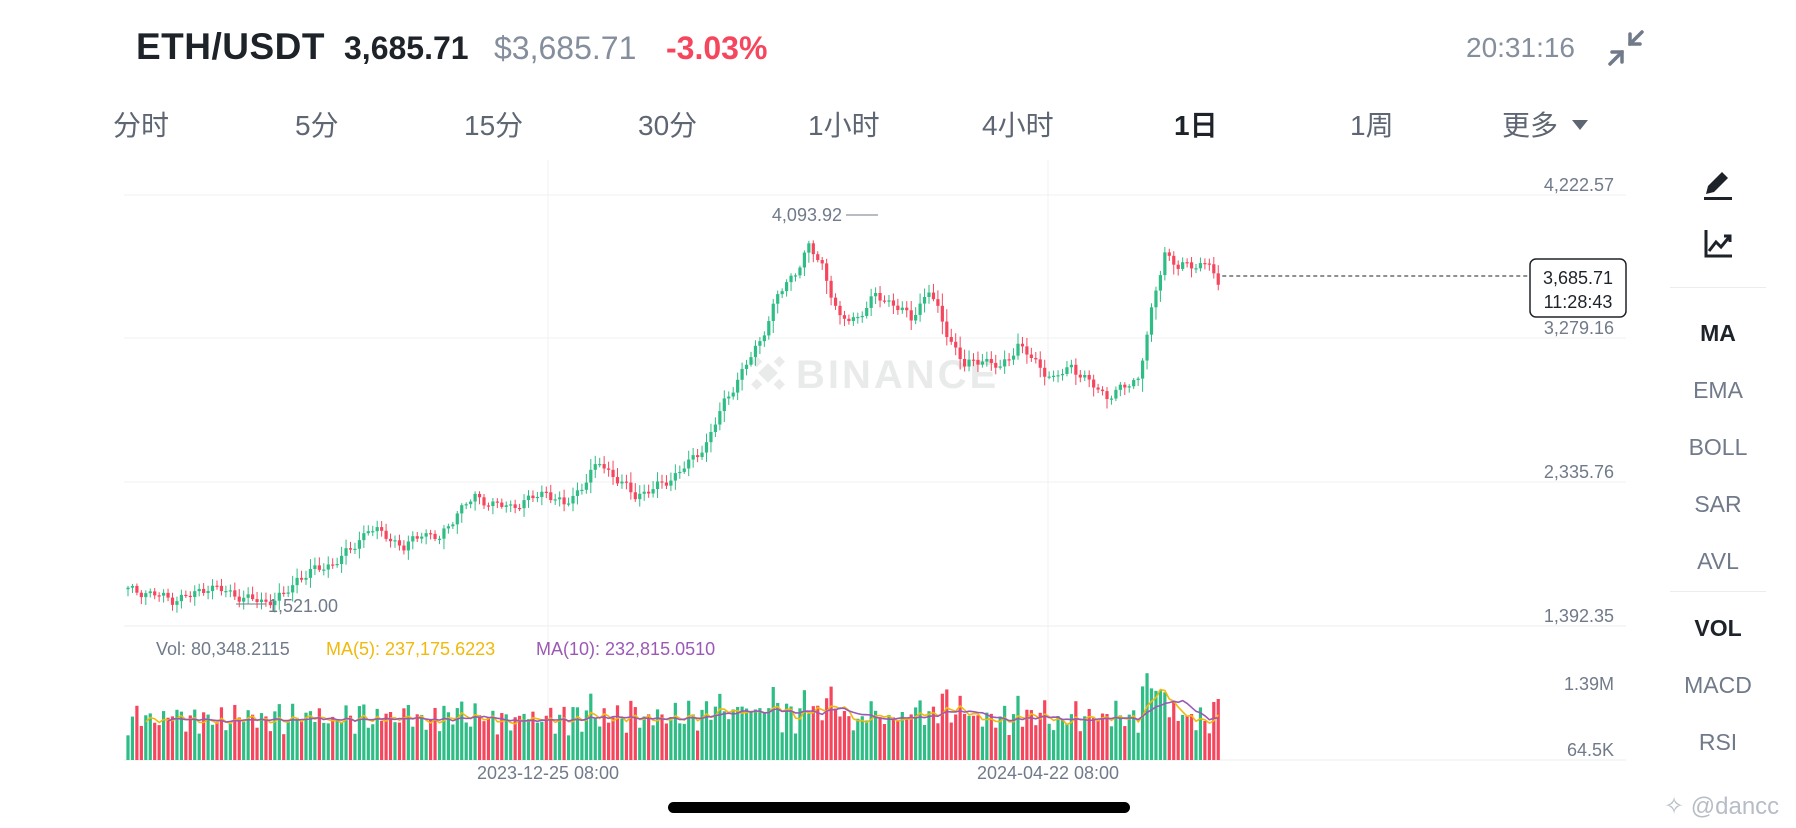  I want to click on tab-4h: 4小时, so click(1018, 125).